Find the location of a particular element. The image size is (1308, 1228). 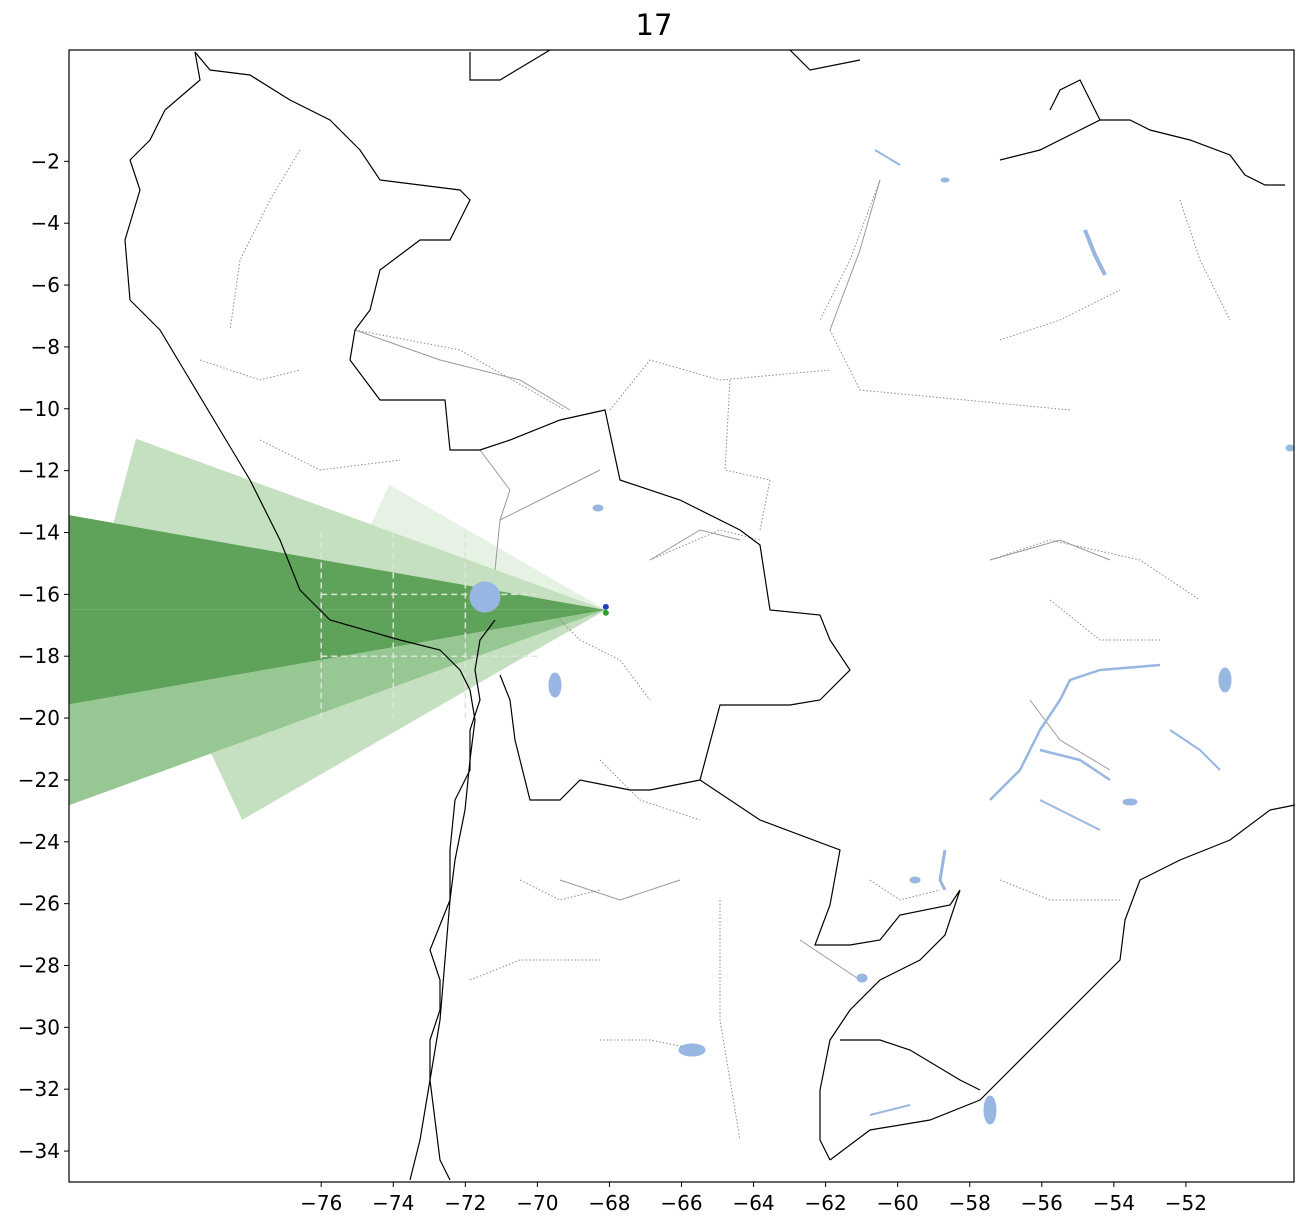

river-tiete is located at coordinates (1075, 765).